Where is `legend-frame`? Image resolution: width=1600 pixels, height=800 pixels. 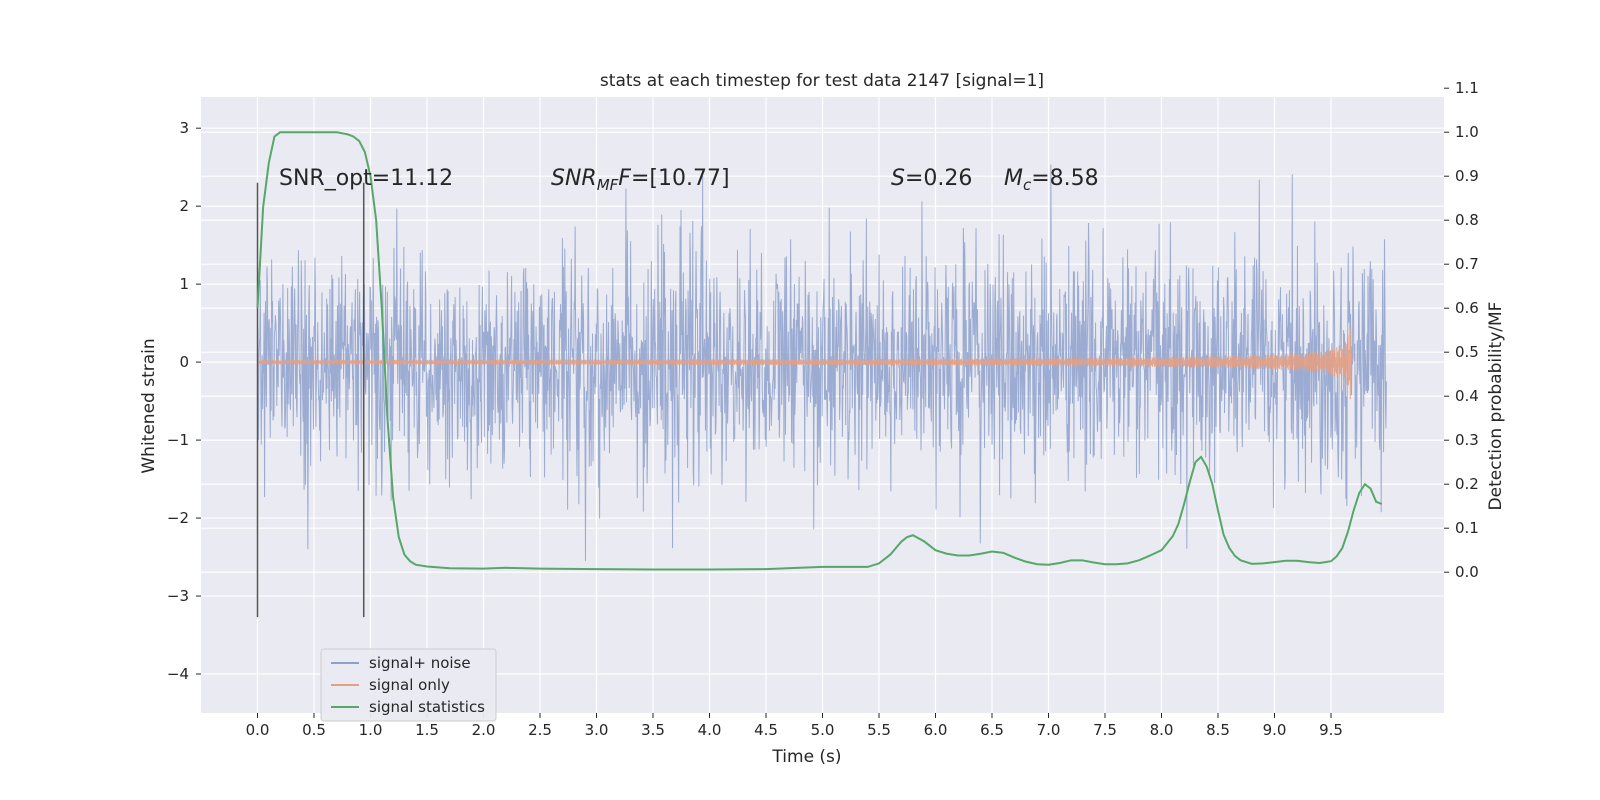
legend-frame is located at coordinates (408, 685).